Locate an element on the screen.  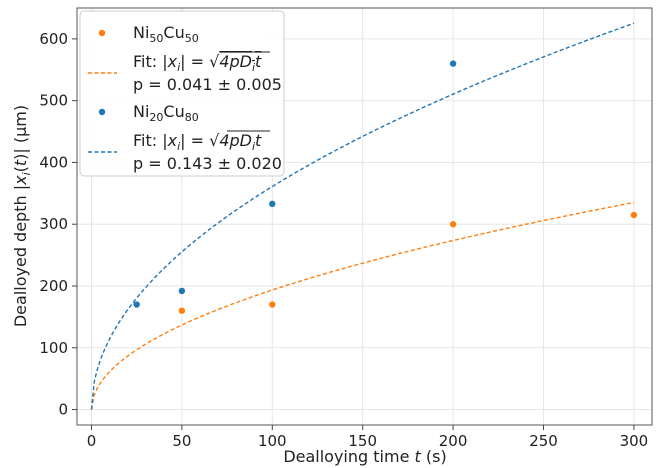
legend-fit-formula-ni20cu80: Fit: |xi| = √4pDit is located at coordinates (197, 142).